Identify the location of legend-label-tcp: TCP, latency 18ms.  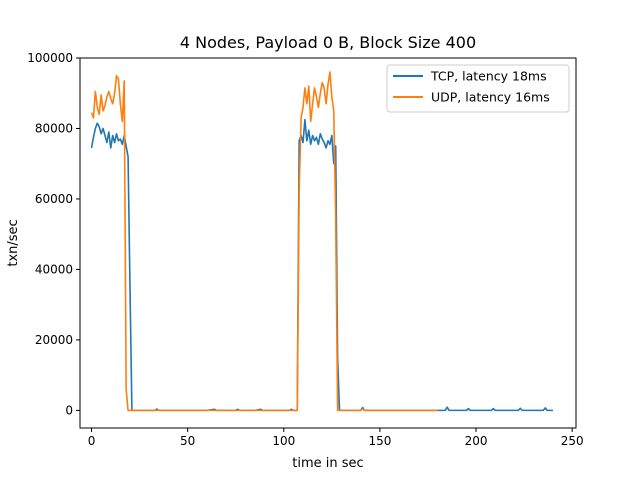
(488, 76).